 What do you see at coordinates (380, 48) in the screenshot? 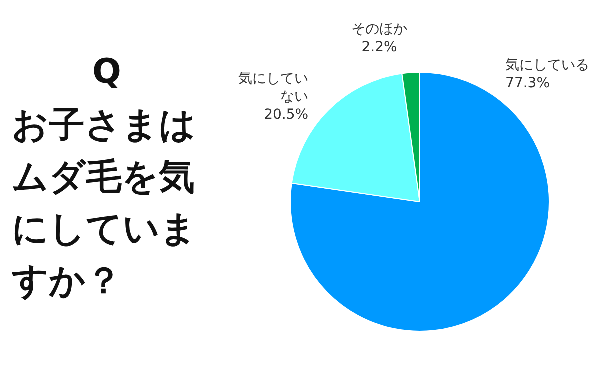
I see `data-label: 2.2%` at bounding box center [380, 48].